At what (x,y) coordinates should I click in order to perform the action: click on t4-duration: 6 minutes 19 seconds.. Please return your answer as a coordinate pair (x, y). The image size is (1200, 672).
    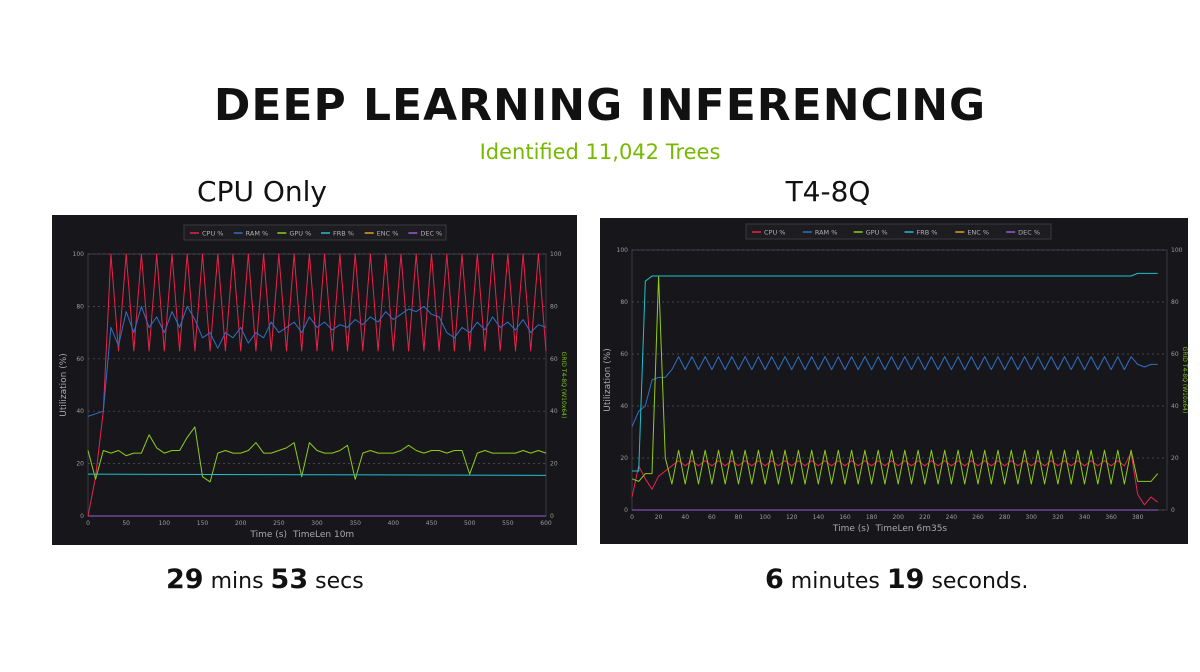
    Looking at the image, I should click on (896, 579).